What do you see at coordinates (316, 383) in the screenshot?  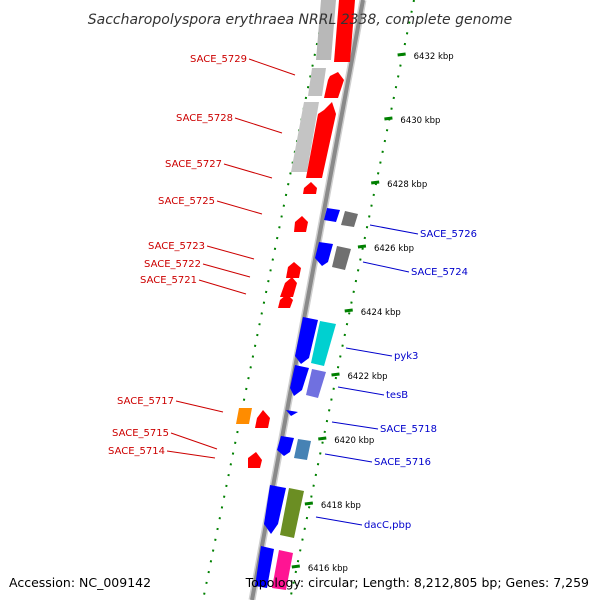 I see `gene-teSB-purple` at bounding box center [316, 383].